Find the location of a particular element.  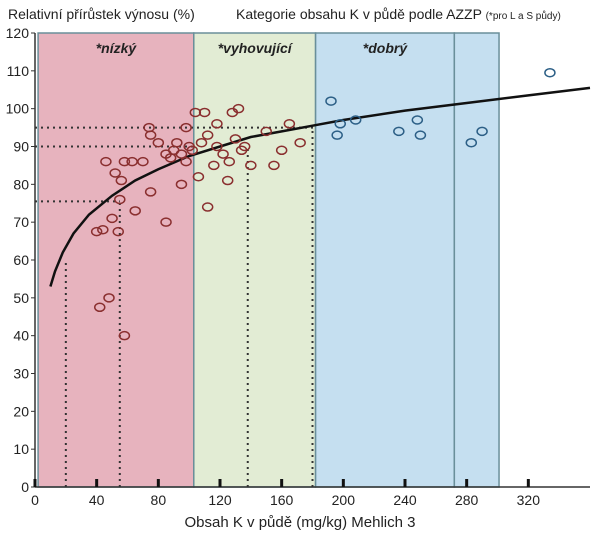

category-labels: *nízký *vyhovující *dobrý is located at coordinates (252, 48).